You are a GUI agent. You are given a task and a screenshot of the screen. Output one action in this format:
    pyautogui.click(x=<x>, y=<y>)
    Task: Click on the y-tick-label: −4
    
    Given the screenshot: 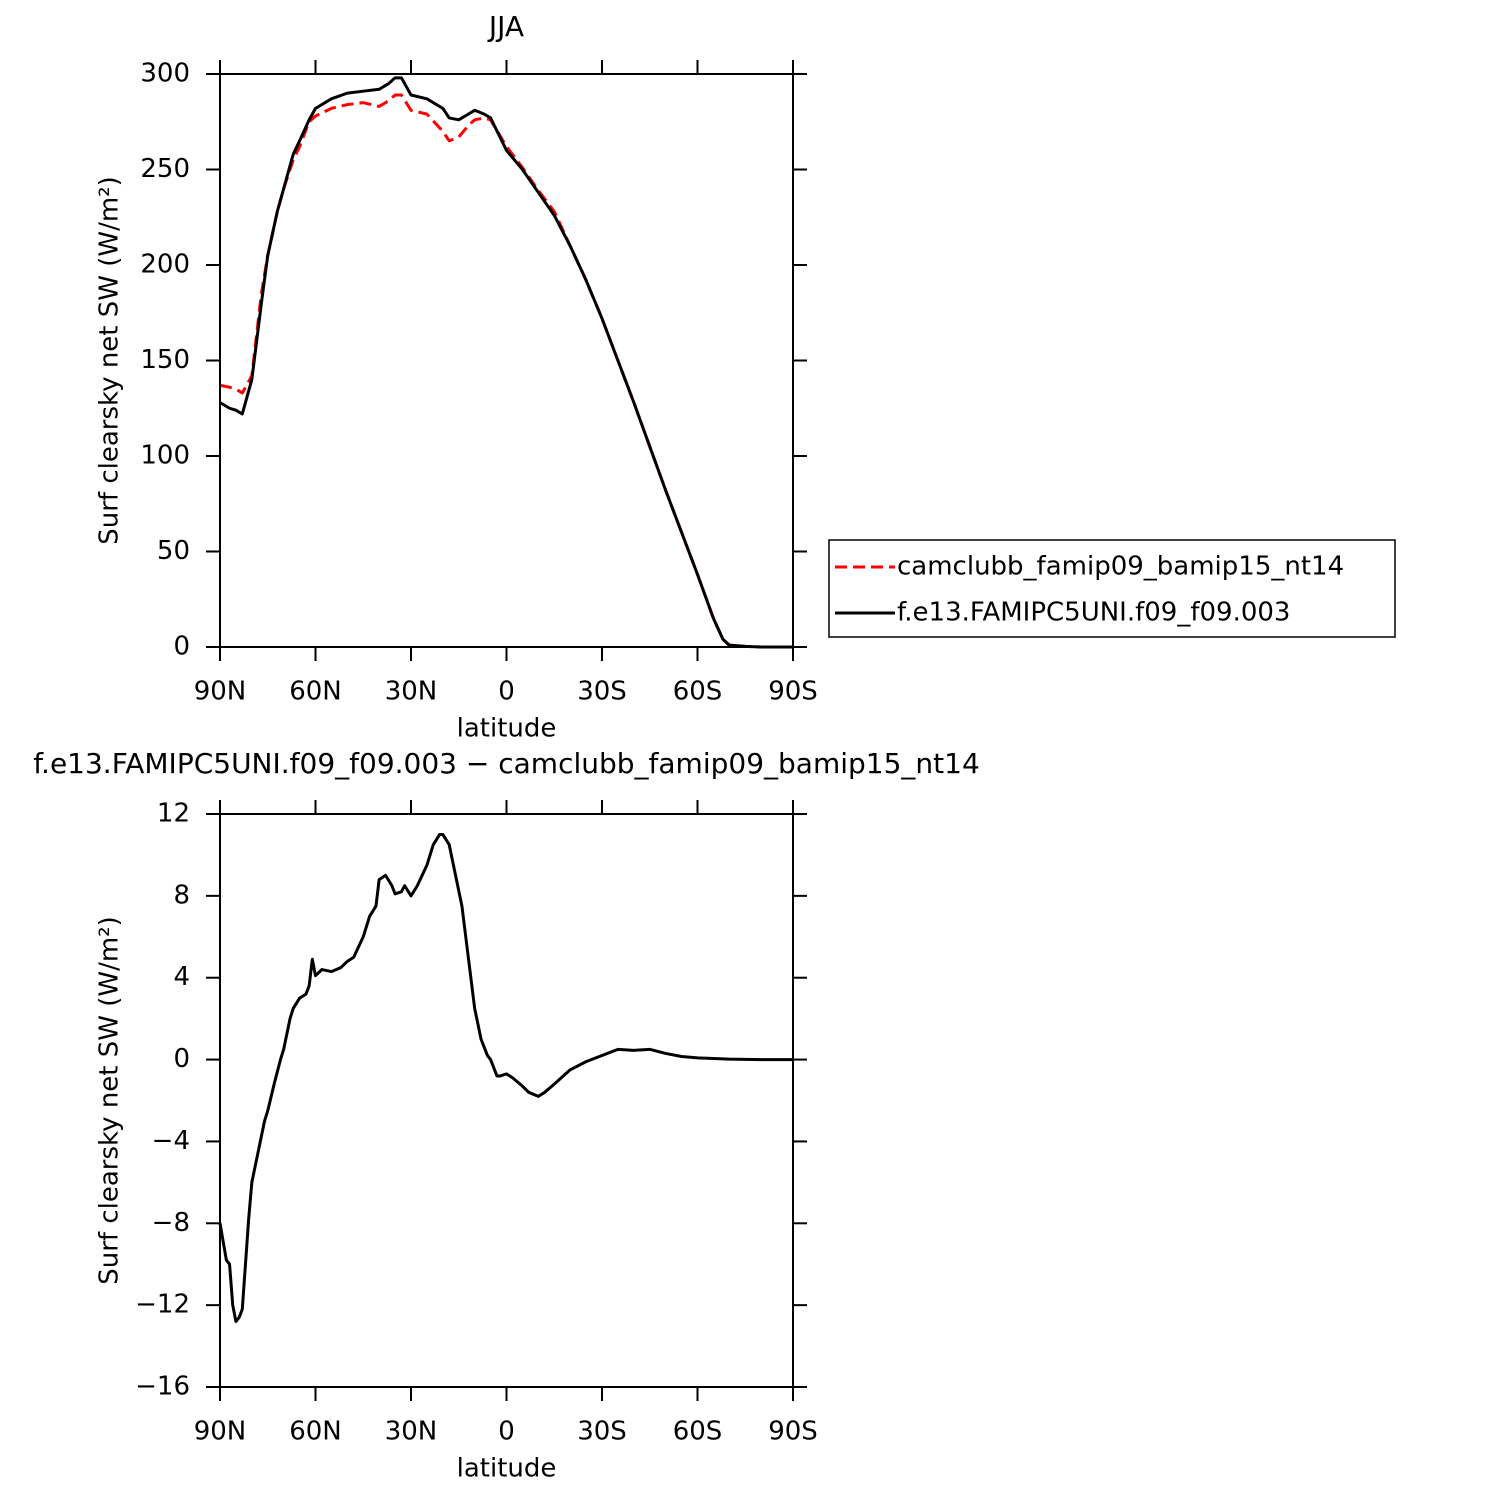 What is the action you would take?
    pyautogui.click(x=171, y=1141)
    